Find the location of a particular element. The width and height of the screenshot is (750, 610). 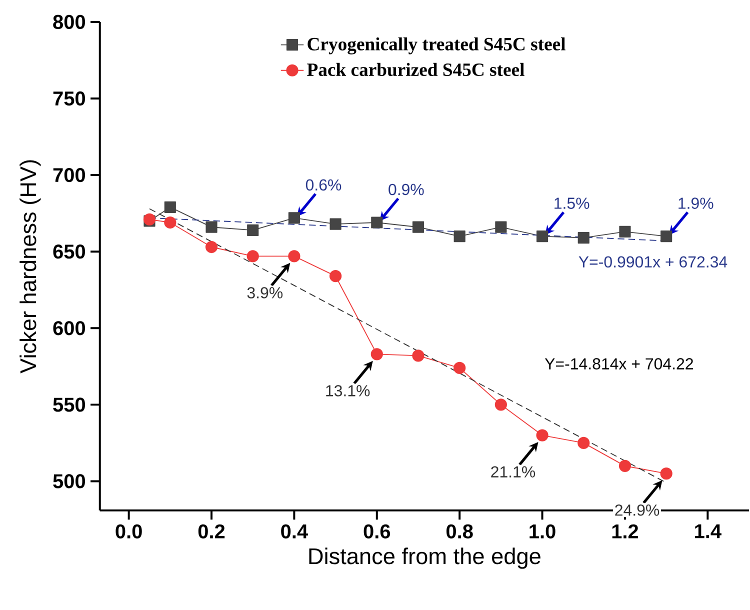

y-tick-label: 500 is located at coordinates (69, 481).